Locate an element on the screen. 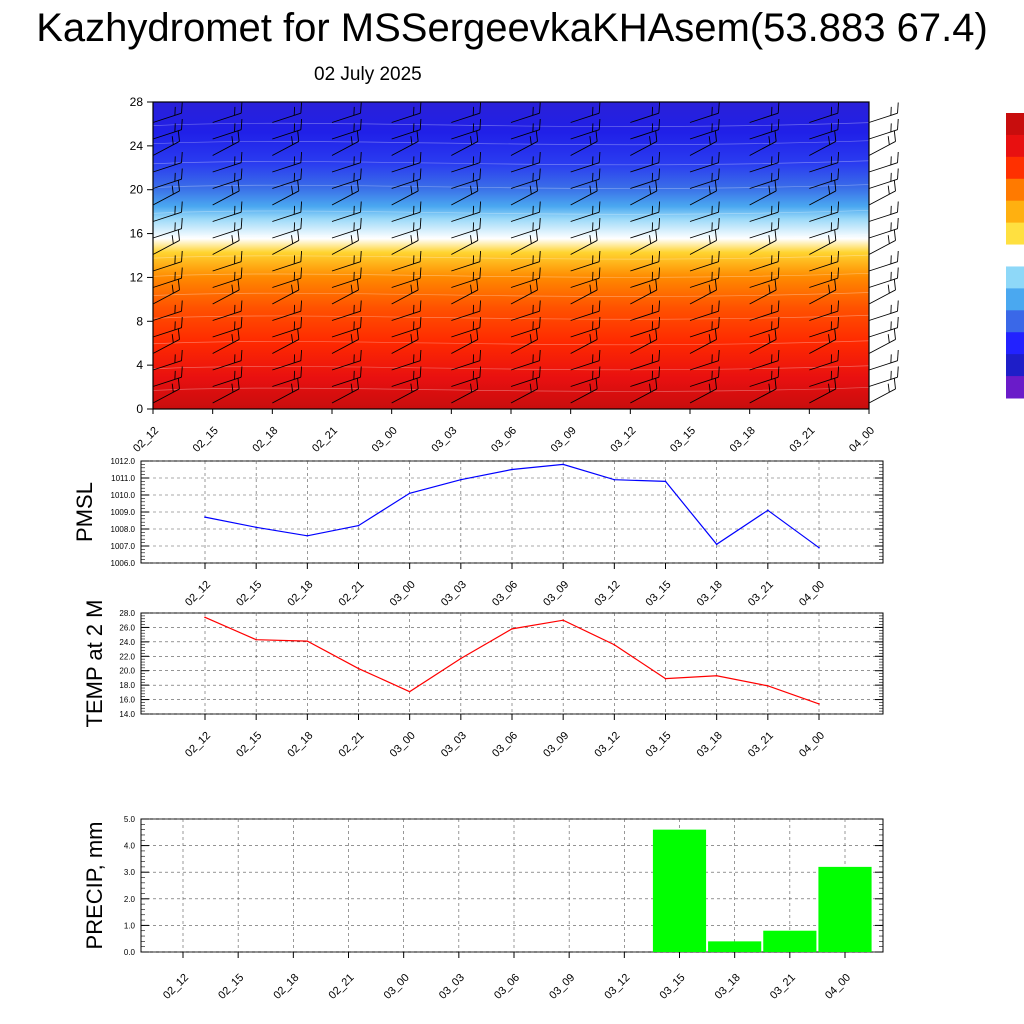  y-tick-label: 1008.0 is located at coordinates (123, 529).